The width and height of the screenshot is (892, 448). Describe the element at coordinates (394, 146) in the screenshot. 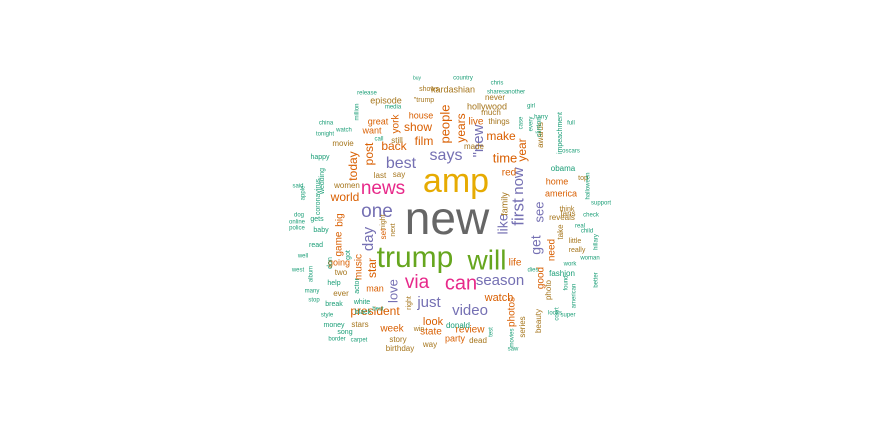

I see `word-cloud-word: back` at that location.